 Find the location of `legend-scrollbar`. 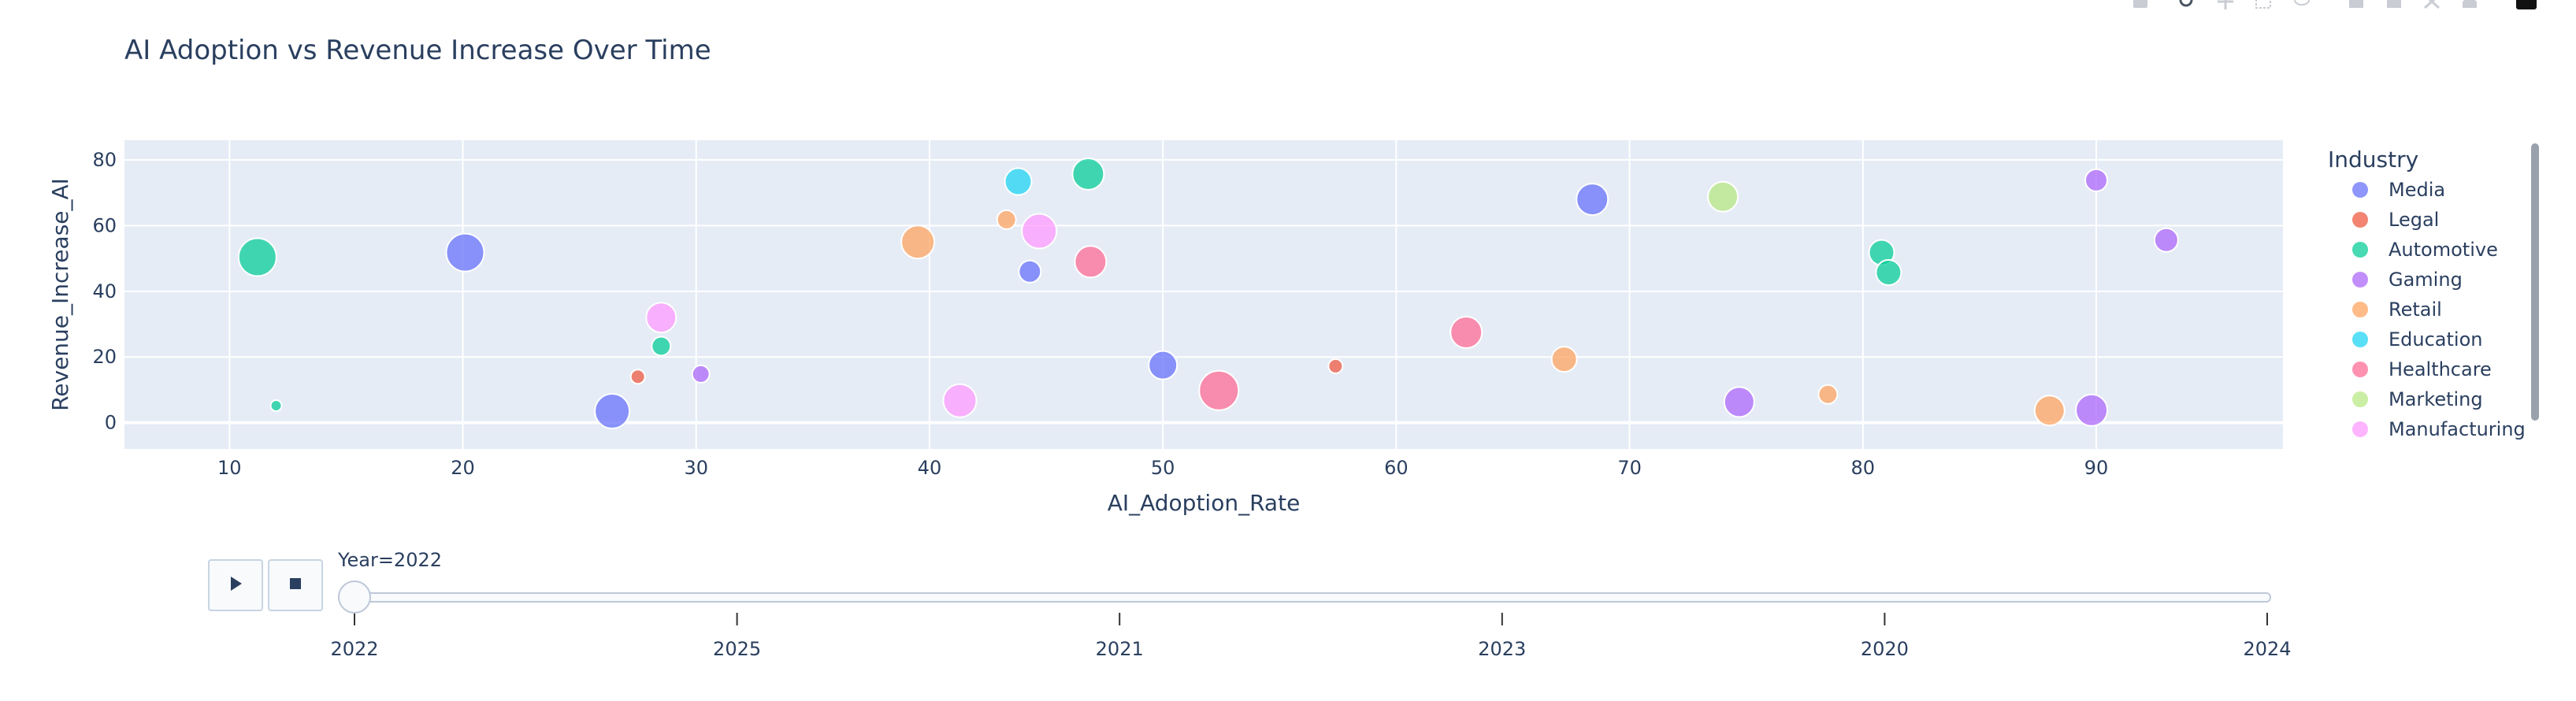

legend-scrollbar is located at coordinates (2535, 282).